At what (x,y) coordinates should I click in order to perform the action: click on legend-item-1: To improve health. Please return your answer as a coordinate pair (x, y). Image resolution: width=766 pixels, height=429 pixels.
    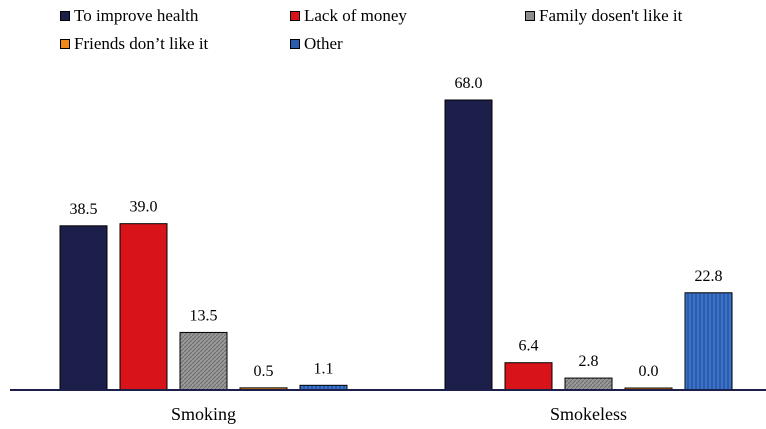
    Looking at the image, I should click on (129, 16).